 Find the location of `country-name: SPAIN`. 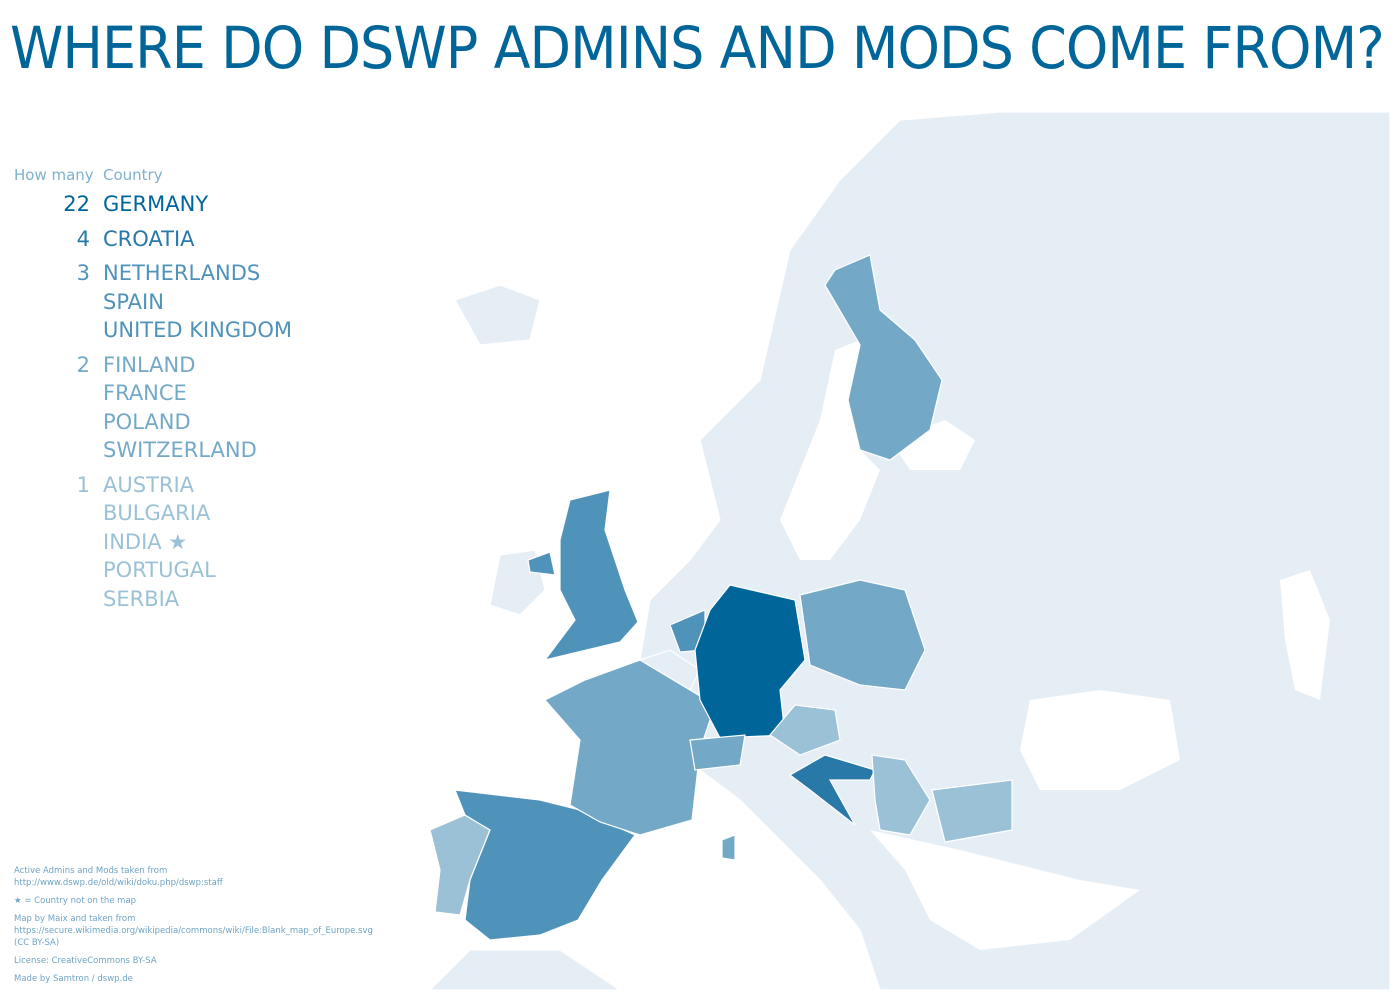

country-name: SPAIN is located at coordinates (133, 301).